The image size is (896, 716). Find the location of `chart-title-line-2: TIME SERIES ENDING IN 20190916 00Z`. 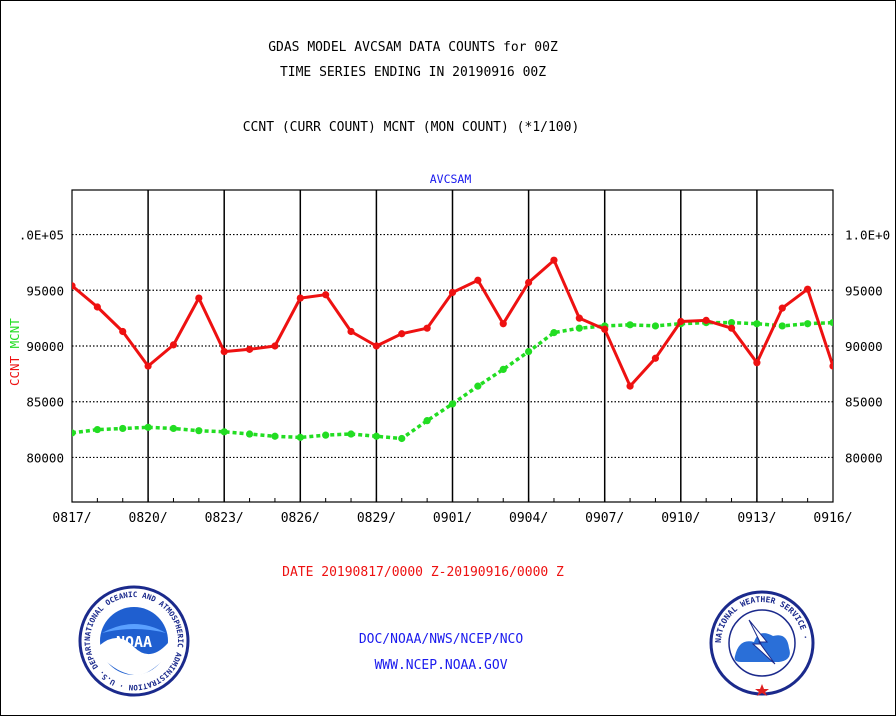

chart-title-line-2: TIME SERIES ENDING IN 20190916 00Z is located at coordinates (413, 72).